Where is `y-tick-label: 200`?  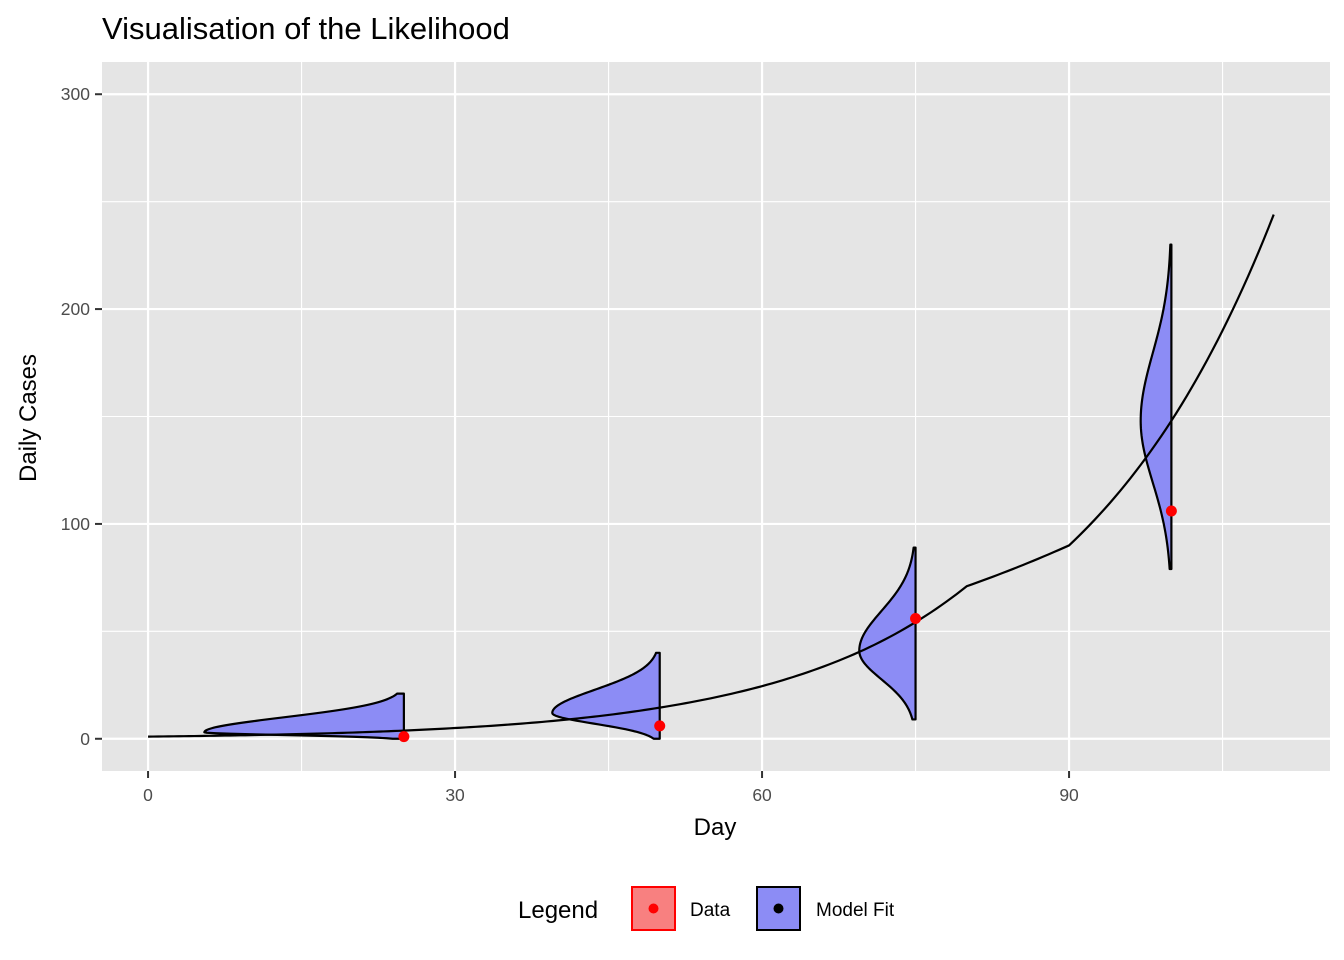
y-tick-label: 200 is located at coordinates (75, 309).